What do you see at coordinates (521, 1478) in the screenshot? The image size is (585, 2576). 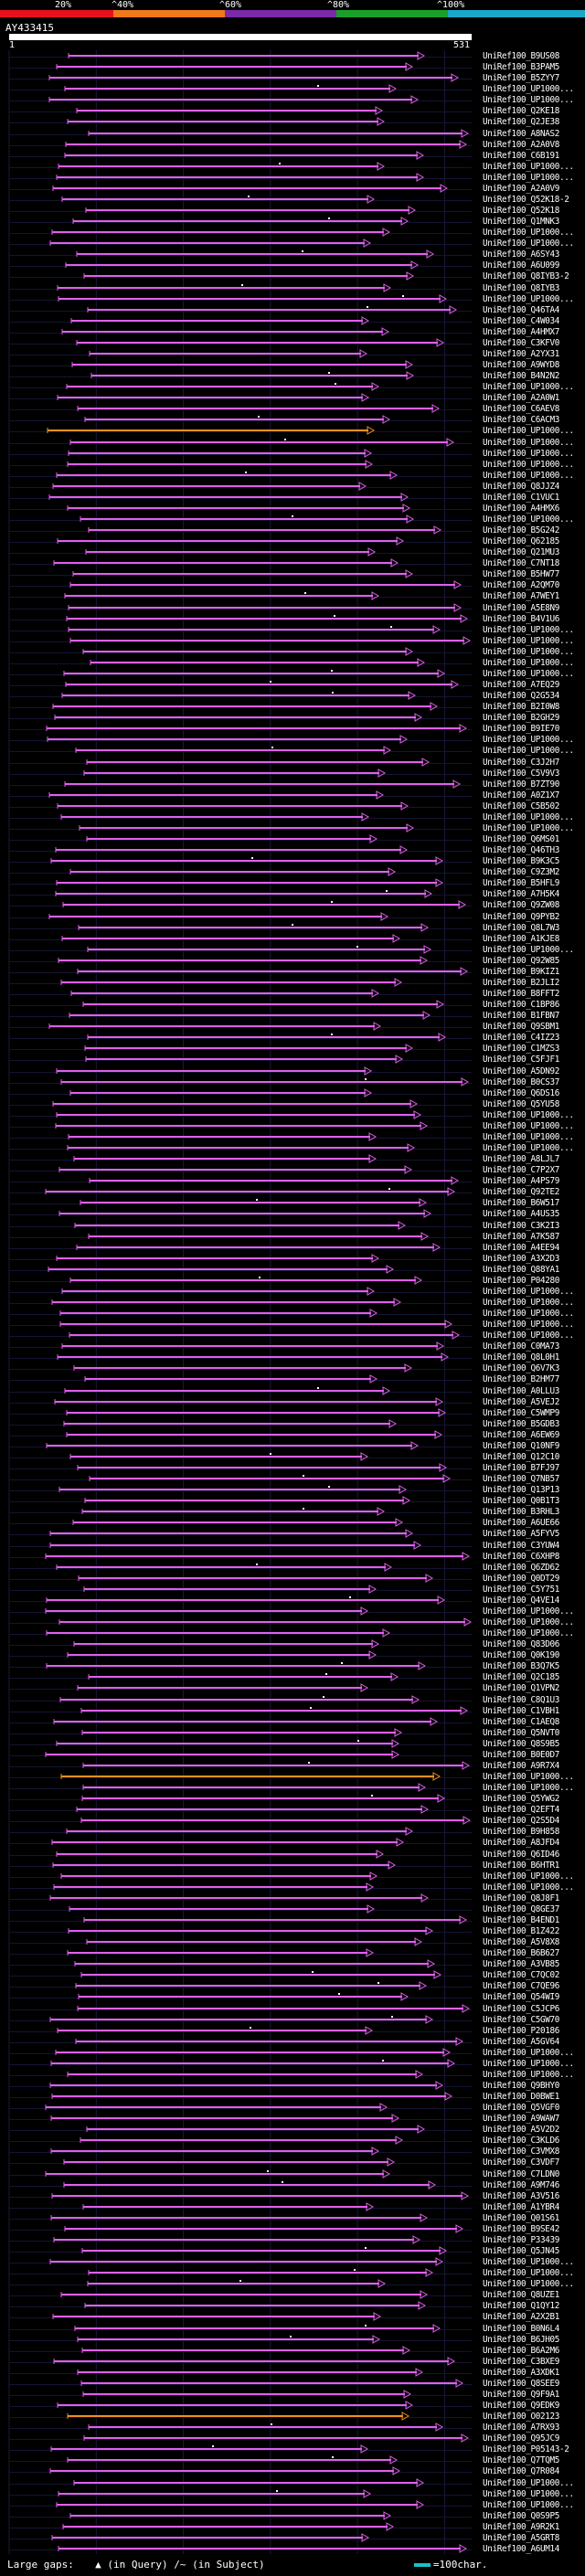 I see `hit-label: UniRef100_Q7NB57` at bounding box center [521, 1478].